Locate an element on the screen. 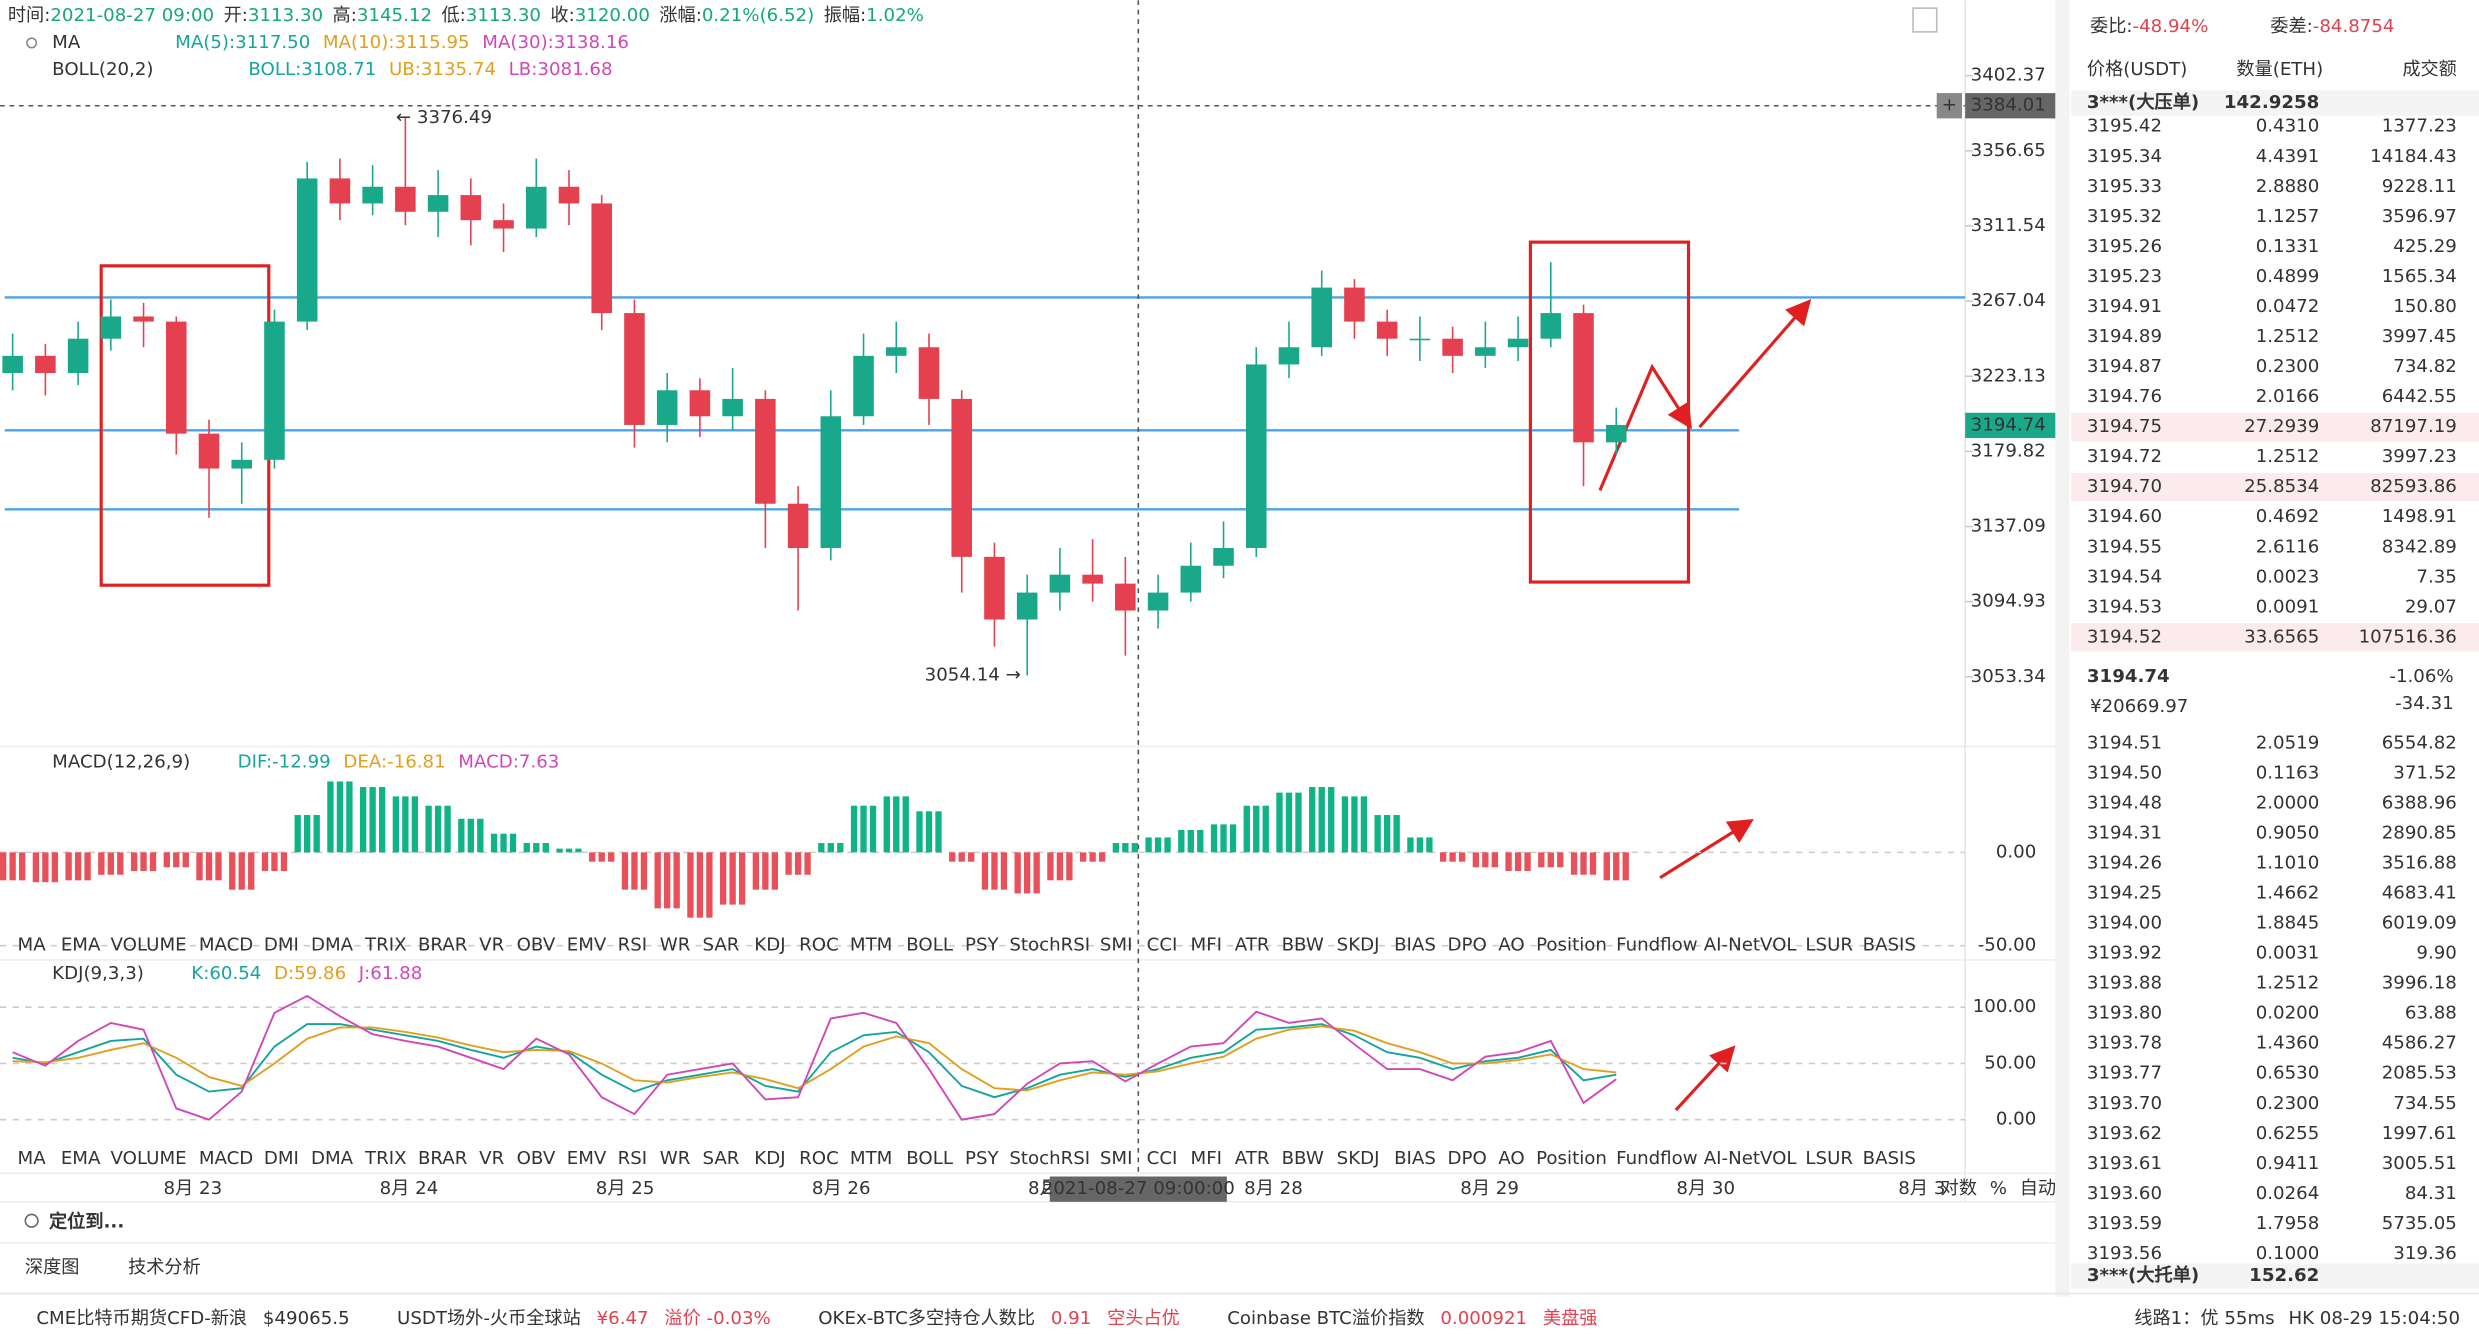  wall-size: 152.62 is located at coordinates (2284, 1275).